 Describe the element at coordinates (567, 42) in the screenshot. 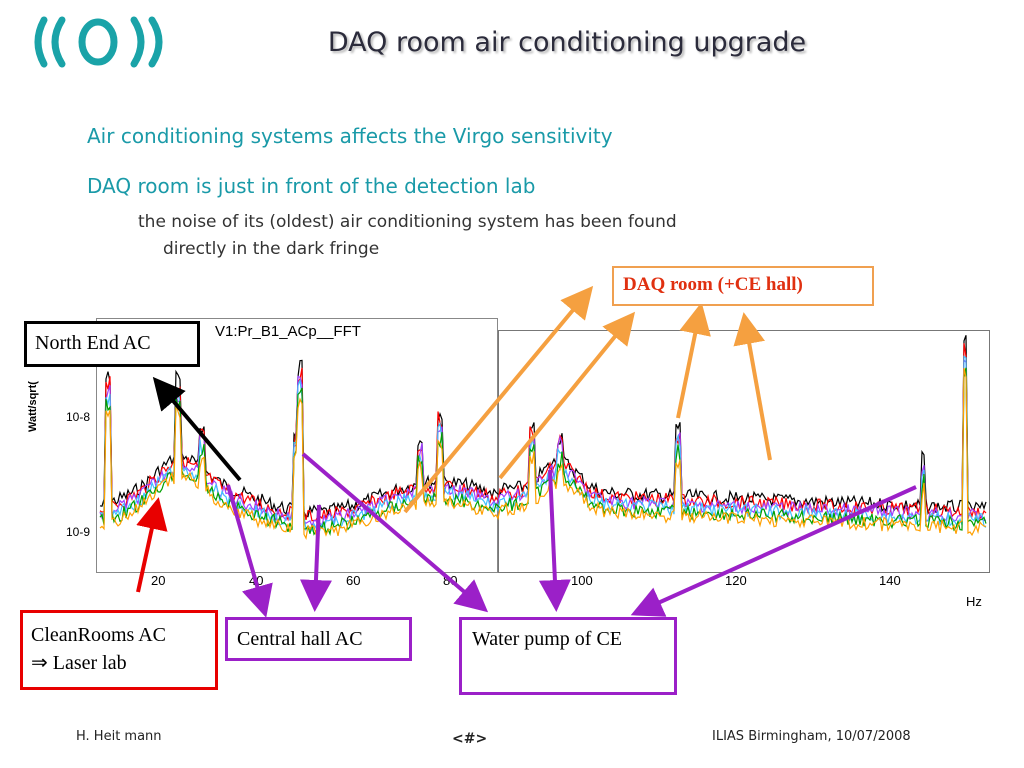

I see `slide-title: DAQ room air conditioning upgrade` at that location.